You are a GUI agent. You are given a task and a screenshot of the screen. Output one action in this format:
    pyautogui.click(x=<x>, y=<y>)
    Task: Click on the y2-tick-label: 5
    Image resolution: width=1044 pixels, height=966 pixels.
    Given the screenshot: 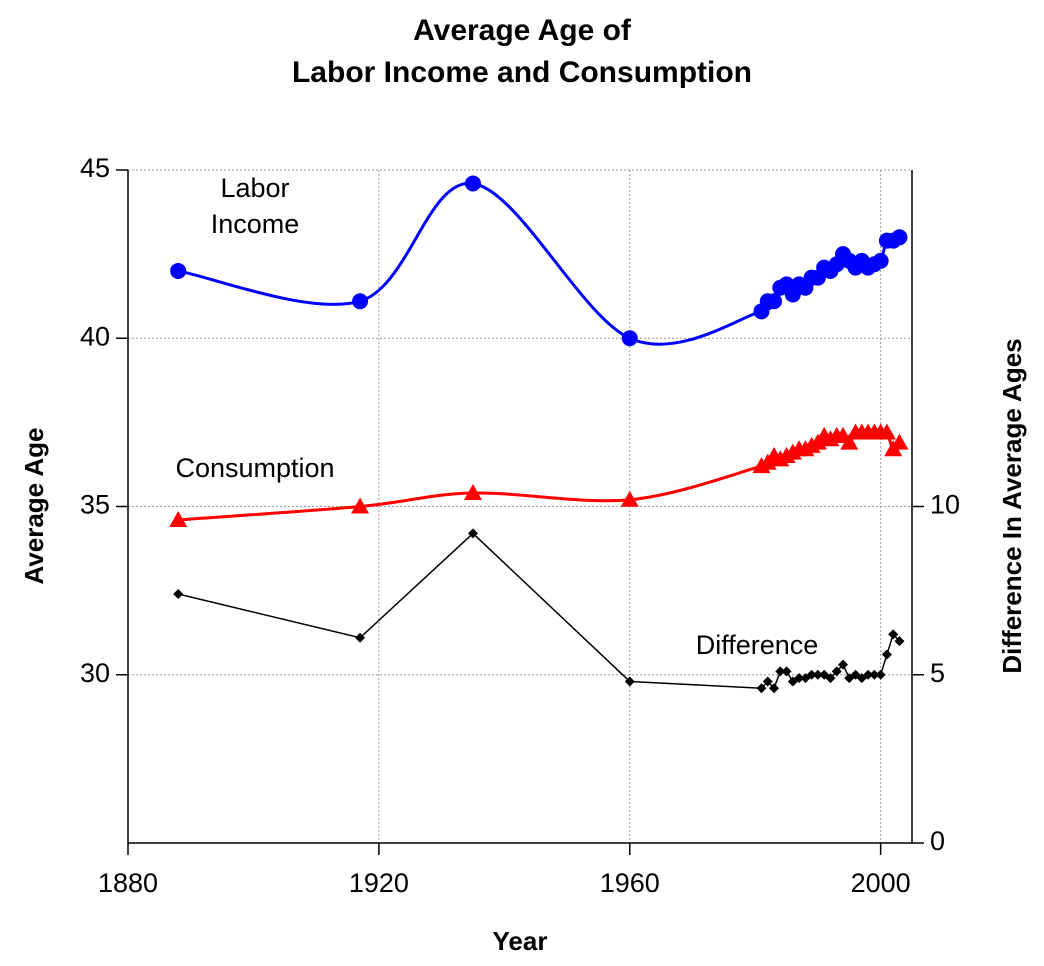 What is the action you would take?
    pyautogui.click(x=937, y=673)
    